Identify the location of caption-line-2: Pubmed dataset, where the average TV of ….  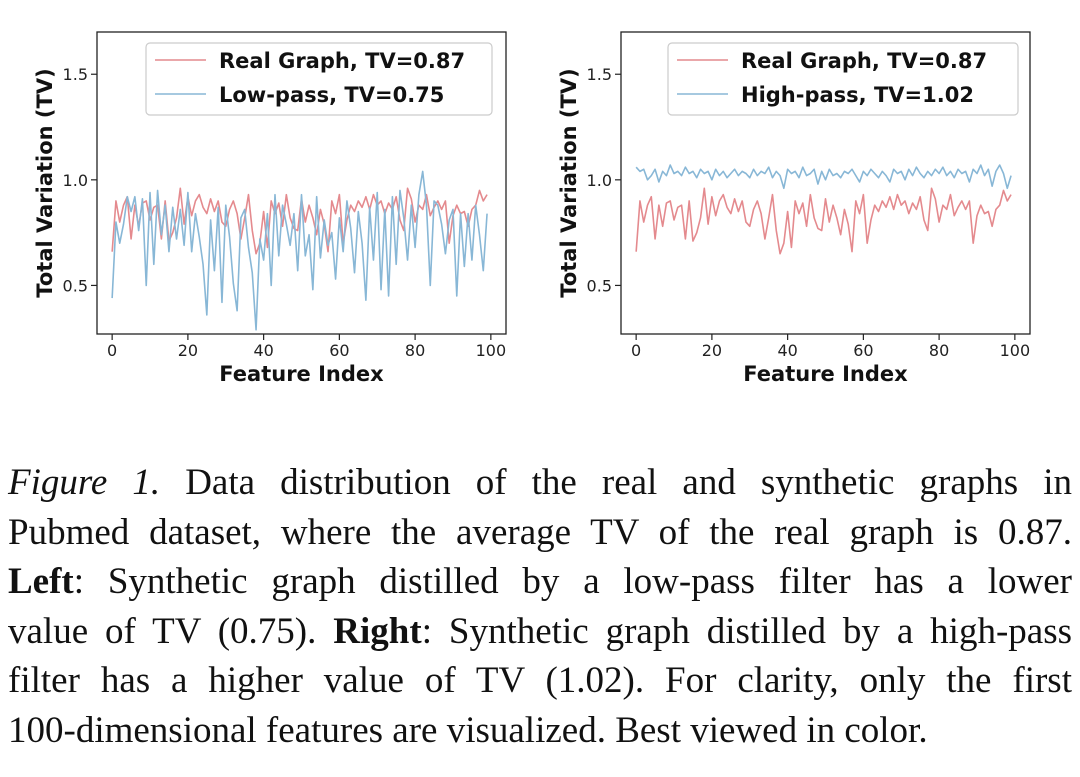
(540, 532).